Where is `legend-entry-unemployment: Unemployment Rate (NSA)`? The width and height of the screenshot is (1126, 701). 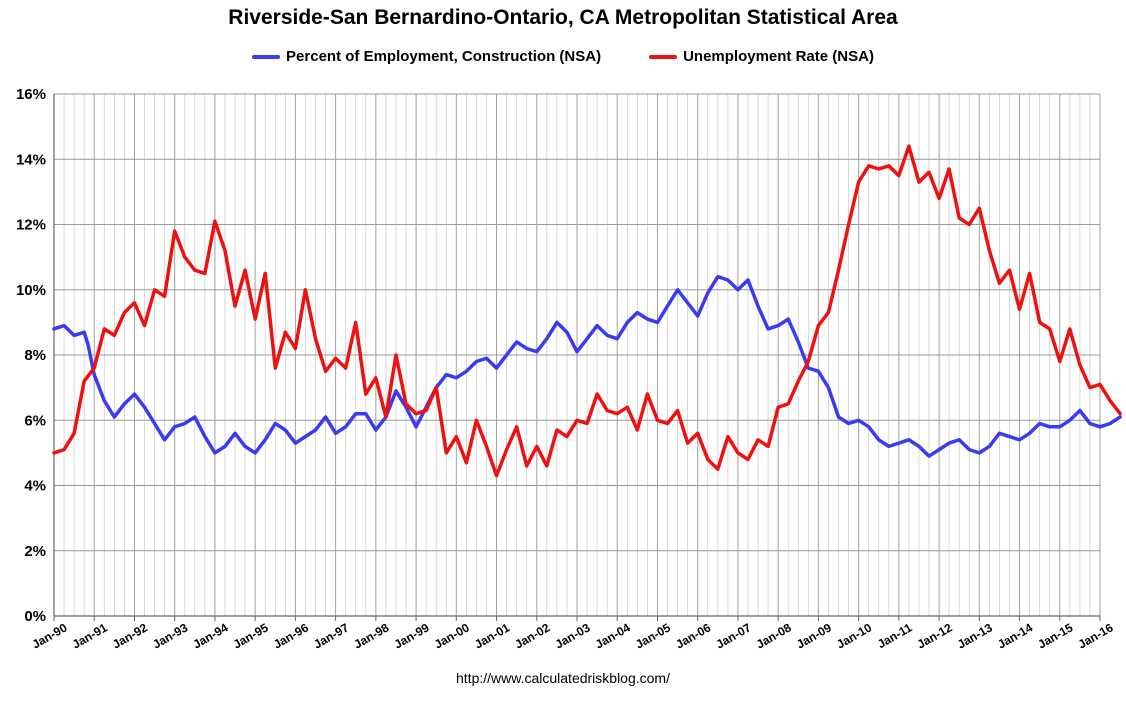
legend-entry-unemployment: Unemployment Rate (NSA) is located at coordinates (761, 56).